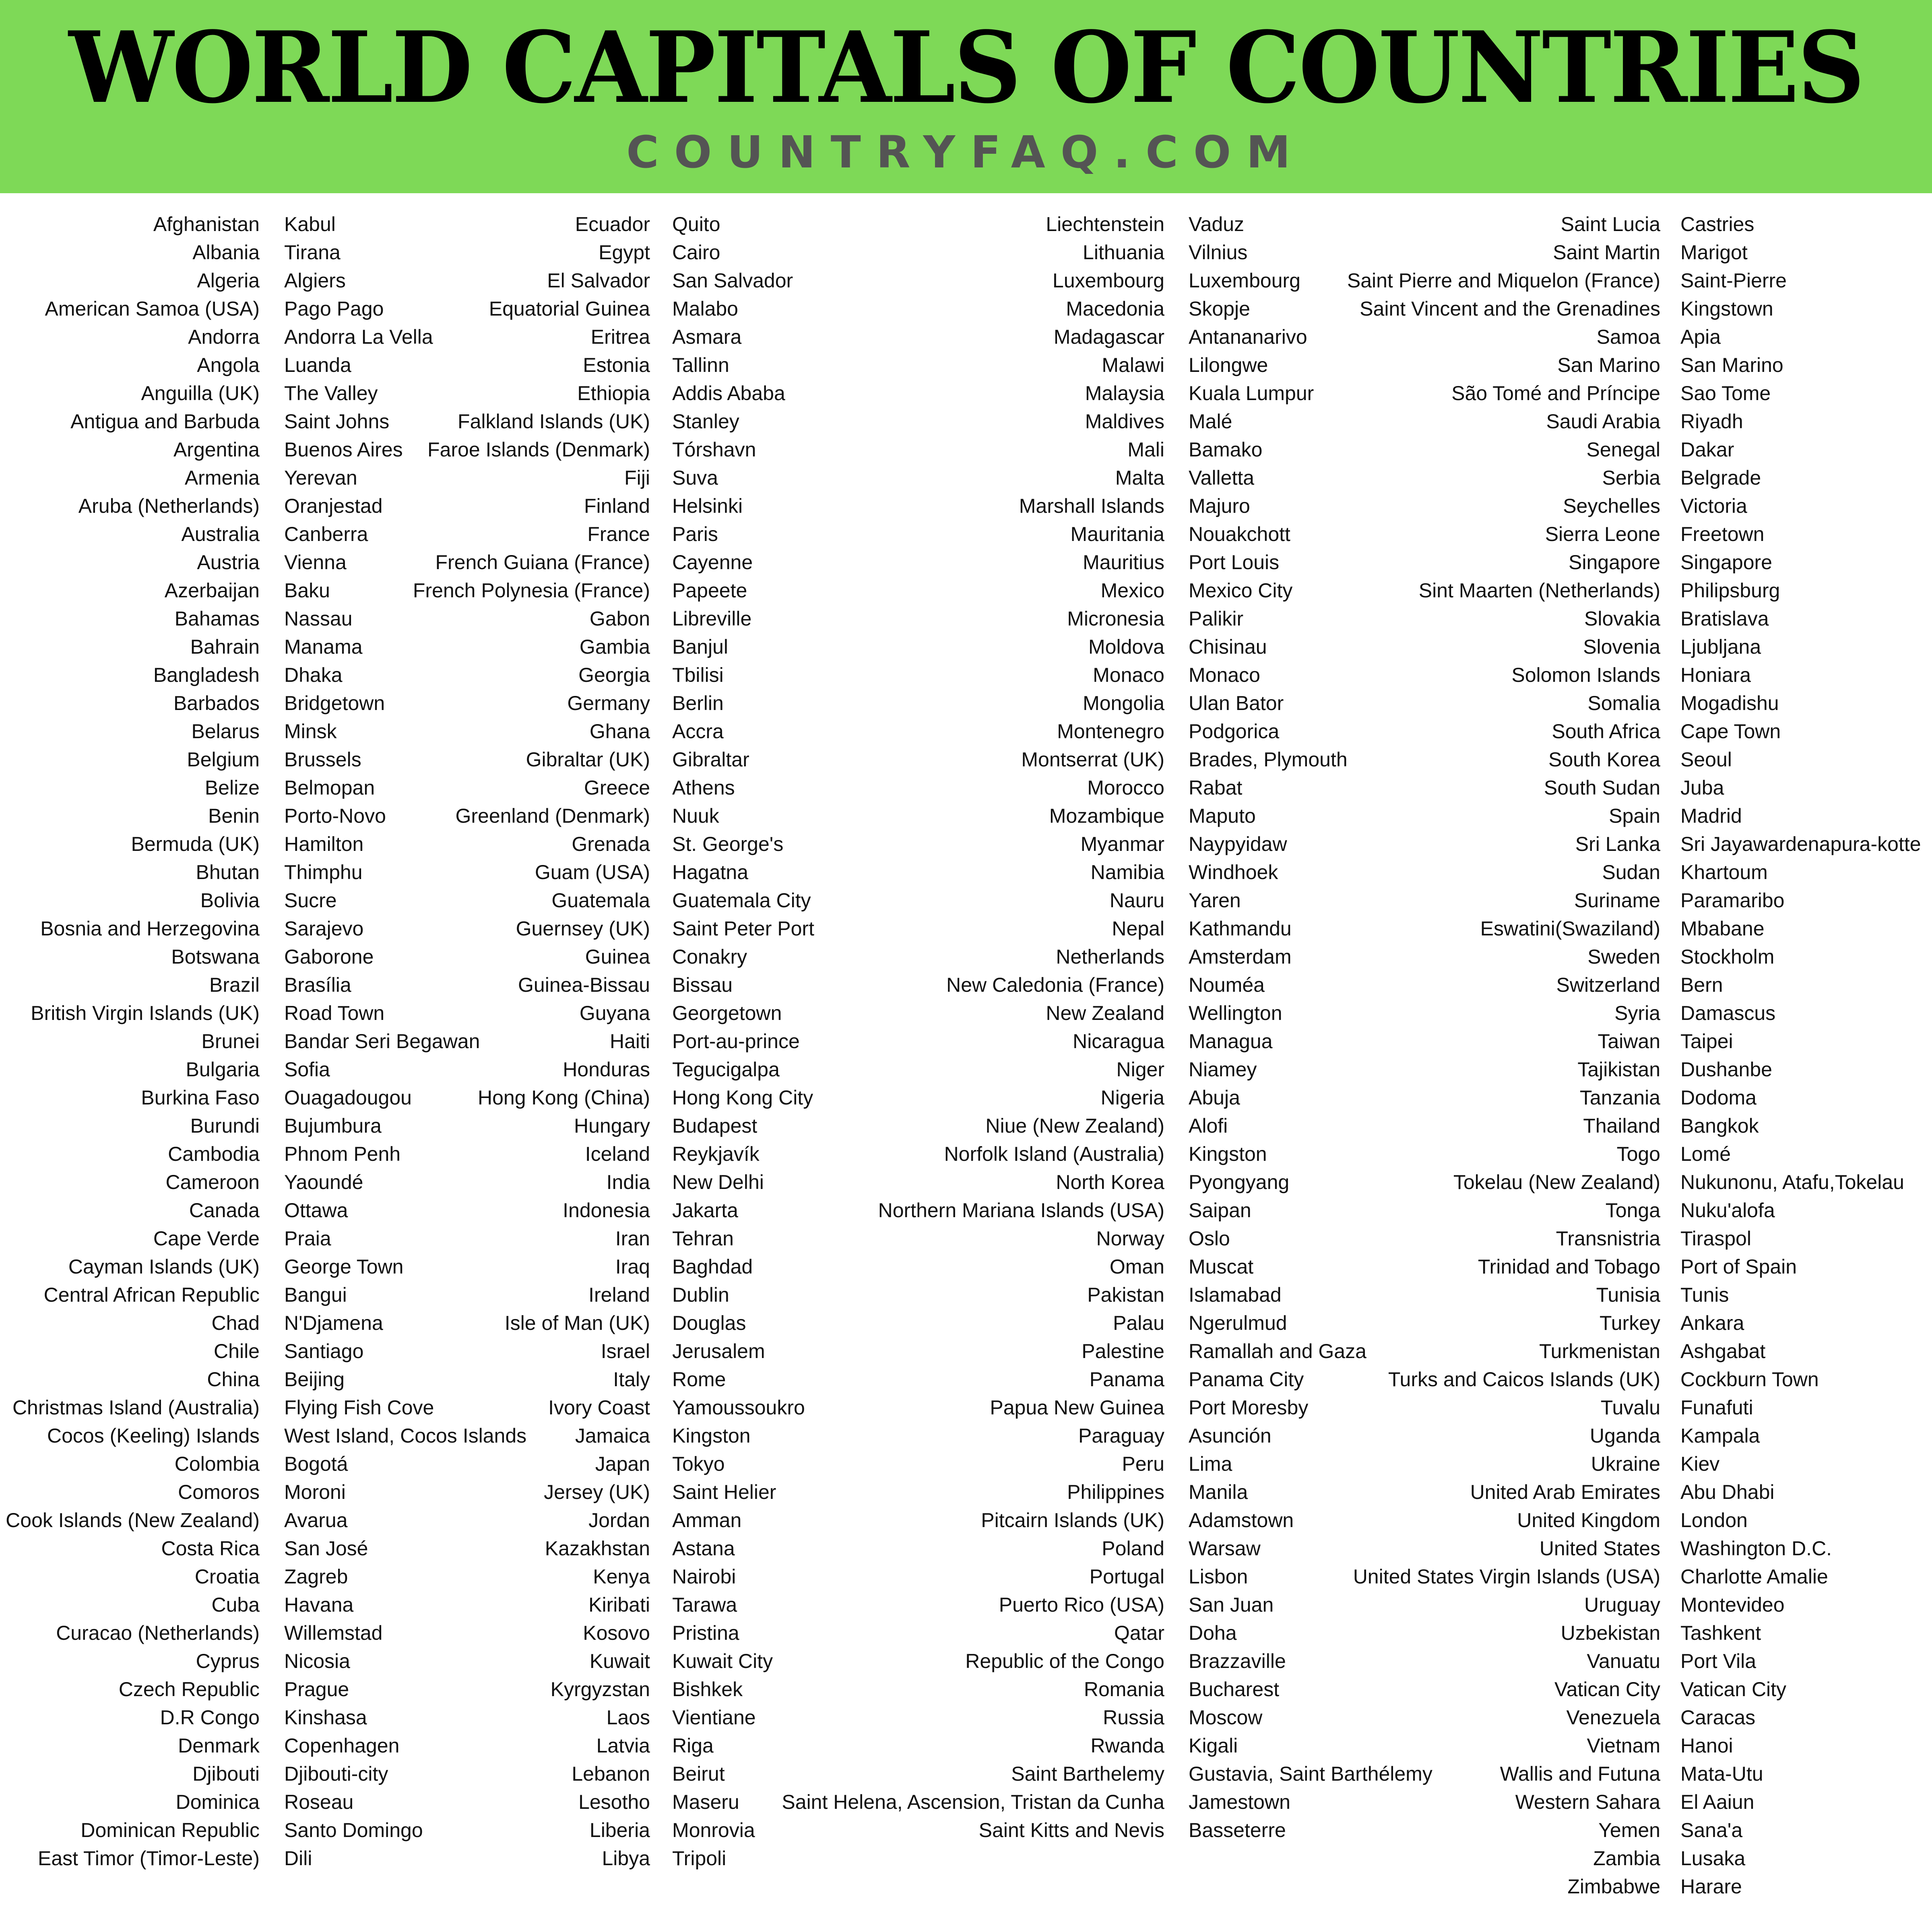 This screenshot has width=1932, height=1932. What do you see at coordinates (324, 844) in the screenshot?
I see `capital-name: Hamilton` at bounding box center [324, 844].